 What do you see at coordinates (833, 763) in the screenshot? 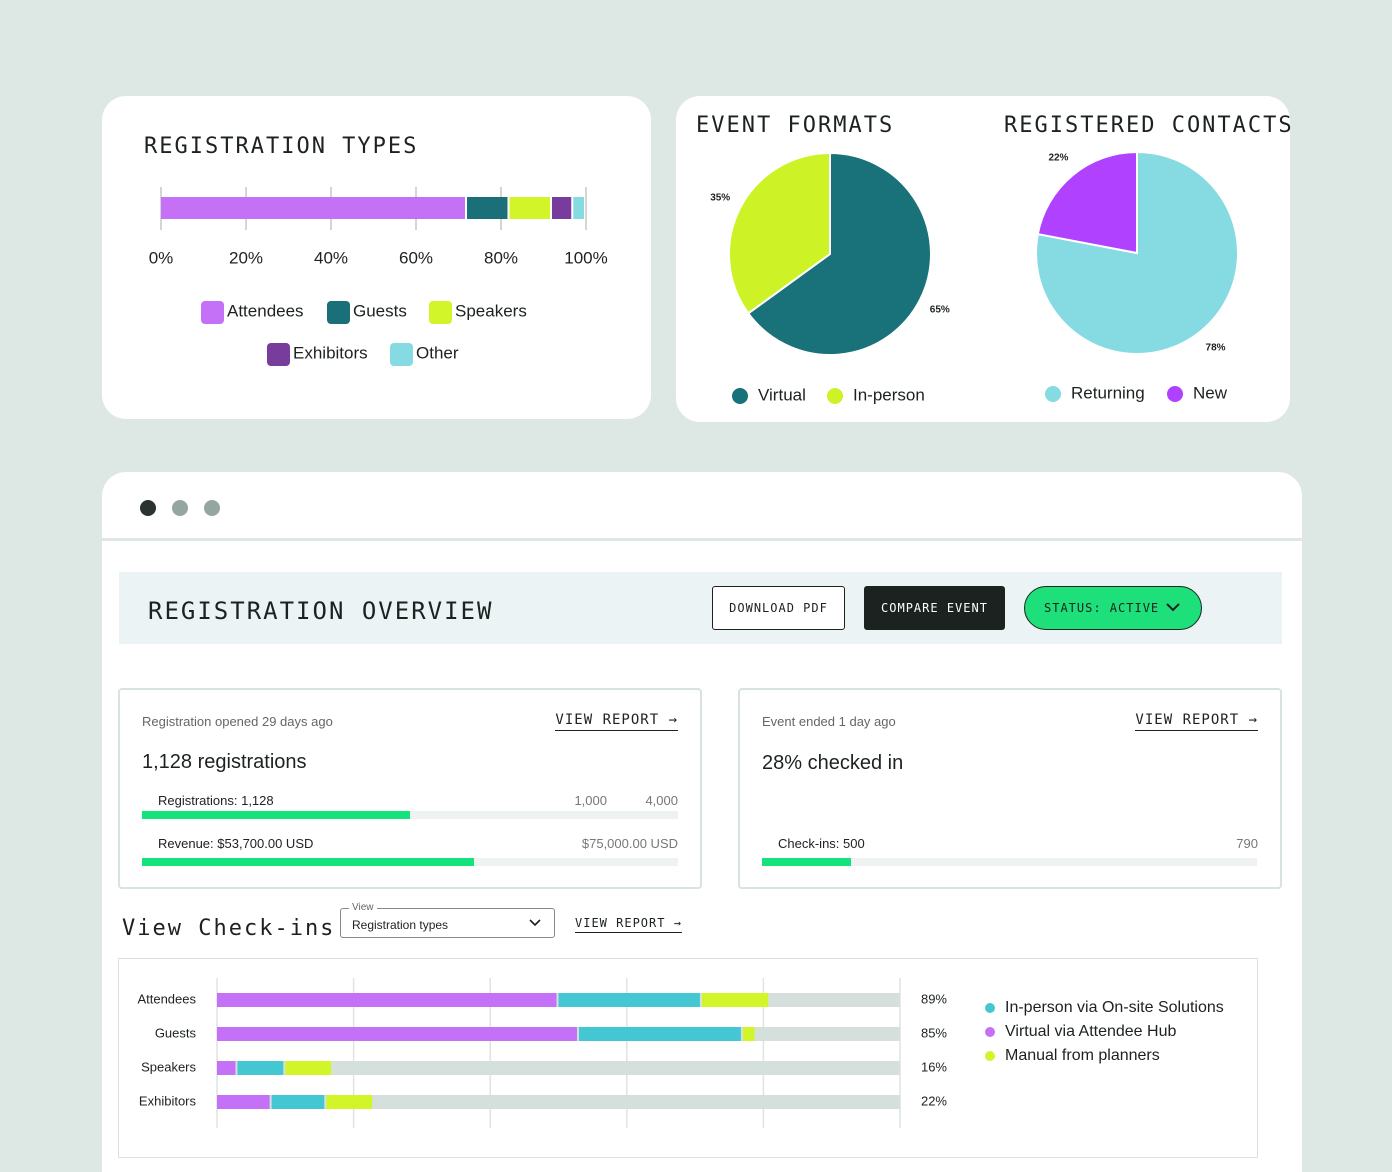
I see `card-headline: 28% checked in` at bounding box center [833, 763].